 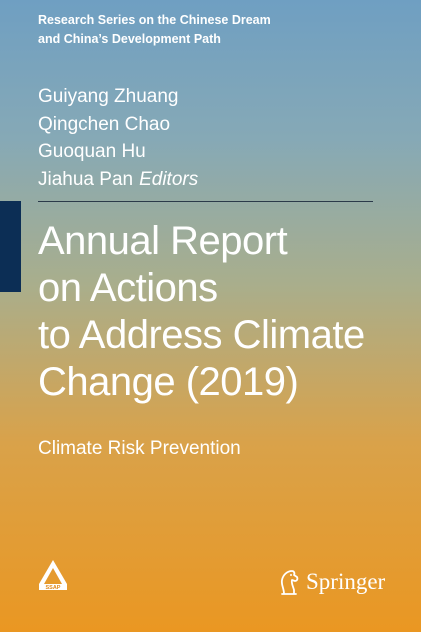 I want to click on title-line: Change (2019), so click(x=168, y=382).